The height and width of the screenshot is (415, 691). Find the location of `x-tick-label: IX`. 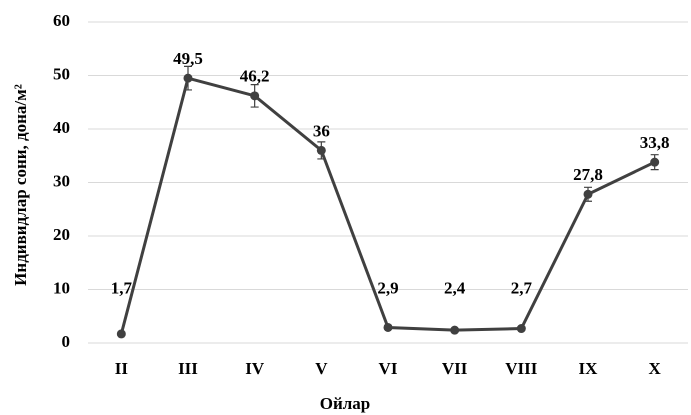

x-tick-label: IX is located at coordinates (589, 368).